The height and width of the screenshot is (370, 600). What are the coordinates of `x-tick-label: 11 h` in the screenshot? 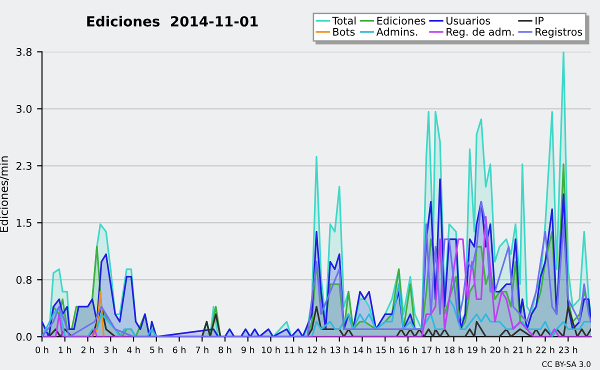 It's located at (293, 350).